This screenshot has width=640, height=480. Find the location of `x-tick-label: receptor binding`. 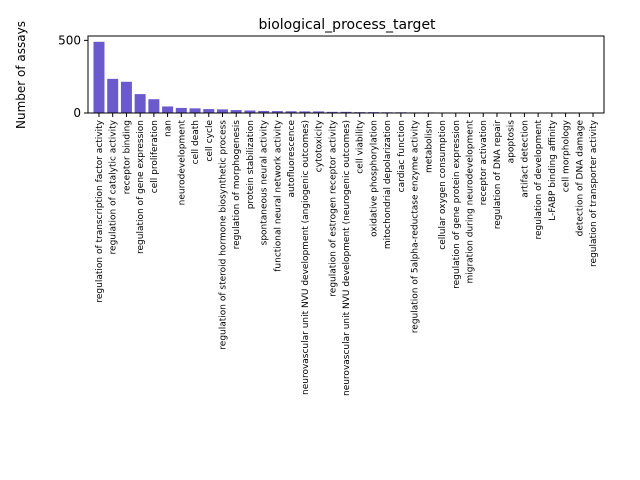

x-tick-label: receptor binding is located at coordinates (127, 157).